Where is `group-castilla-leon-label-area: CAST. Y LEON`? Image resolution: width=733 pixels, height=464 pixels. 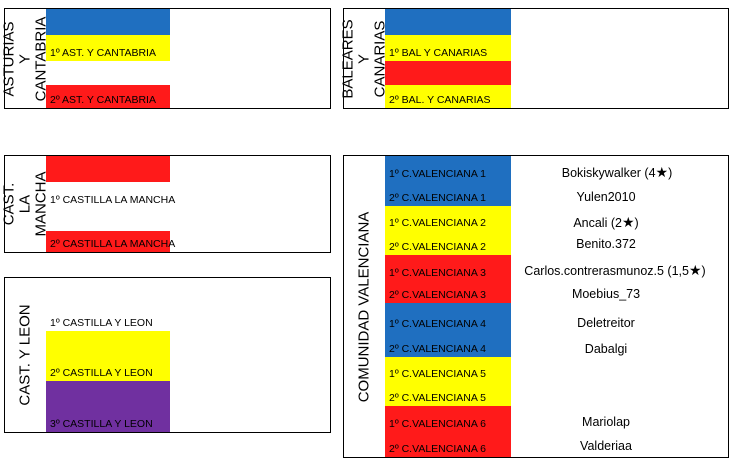 group-castilla-leon-label-area: CAST. Y LEON is located at coordinates (25, 355).